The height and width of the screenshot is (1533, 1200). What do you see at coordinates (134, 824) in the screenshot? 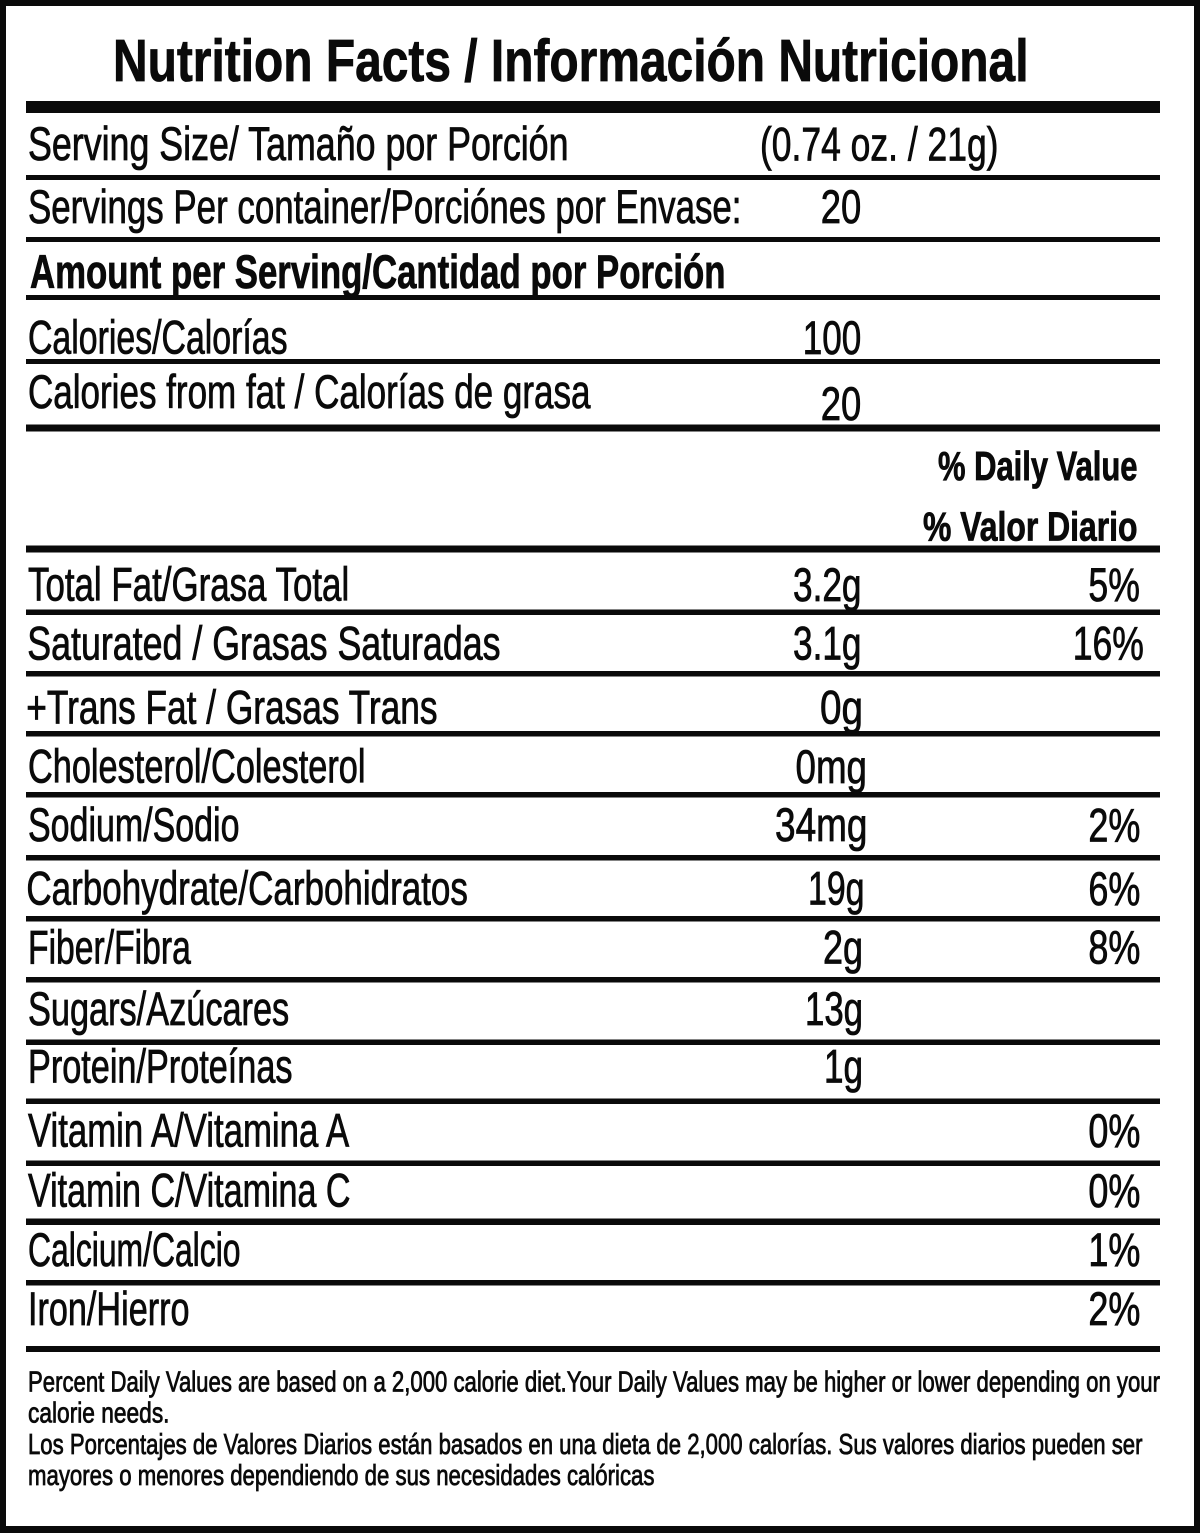
I see `svg-text: Sodium/Sodio` at bounding box center [134, 824].